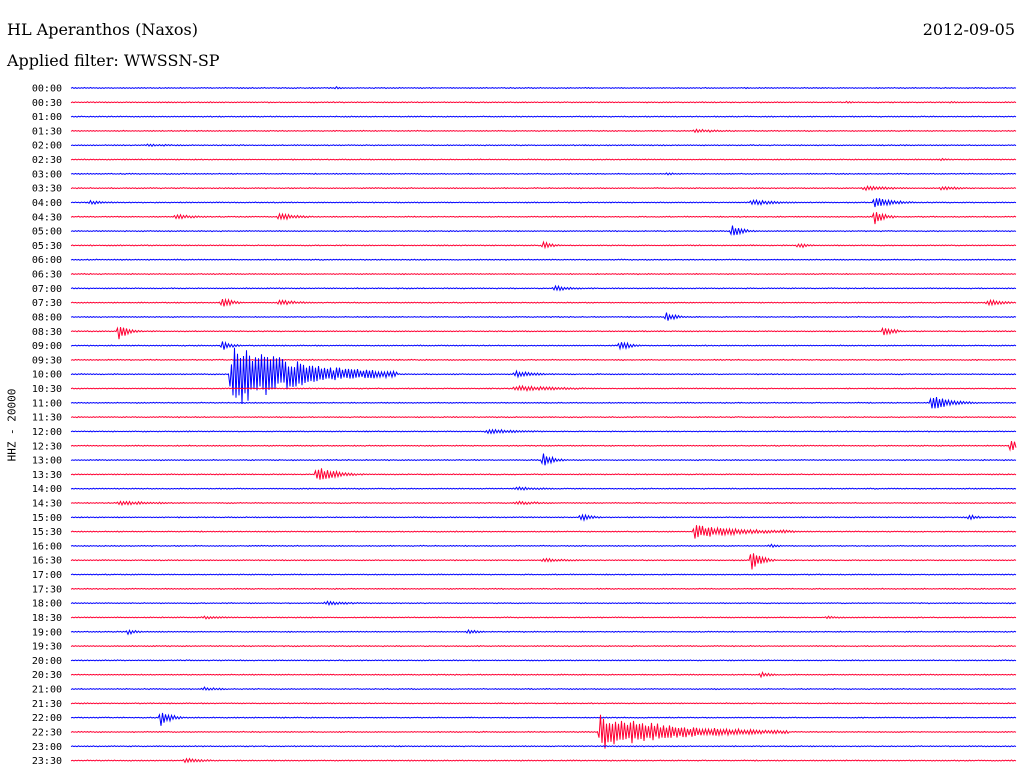 The image size is (1024, 780). Describe the element at coordinates (47, 146) in the screenshot. I see `time-tick-label: 02:00` at that location.